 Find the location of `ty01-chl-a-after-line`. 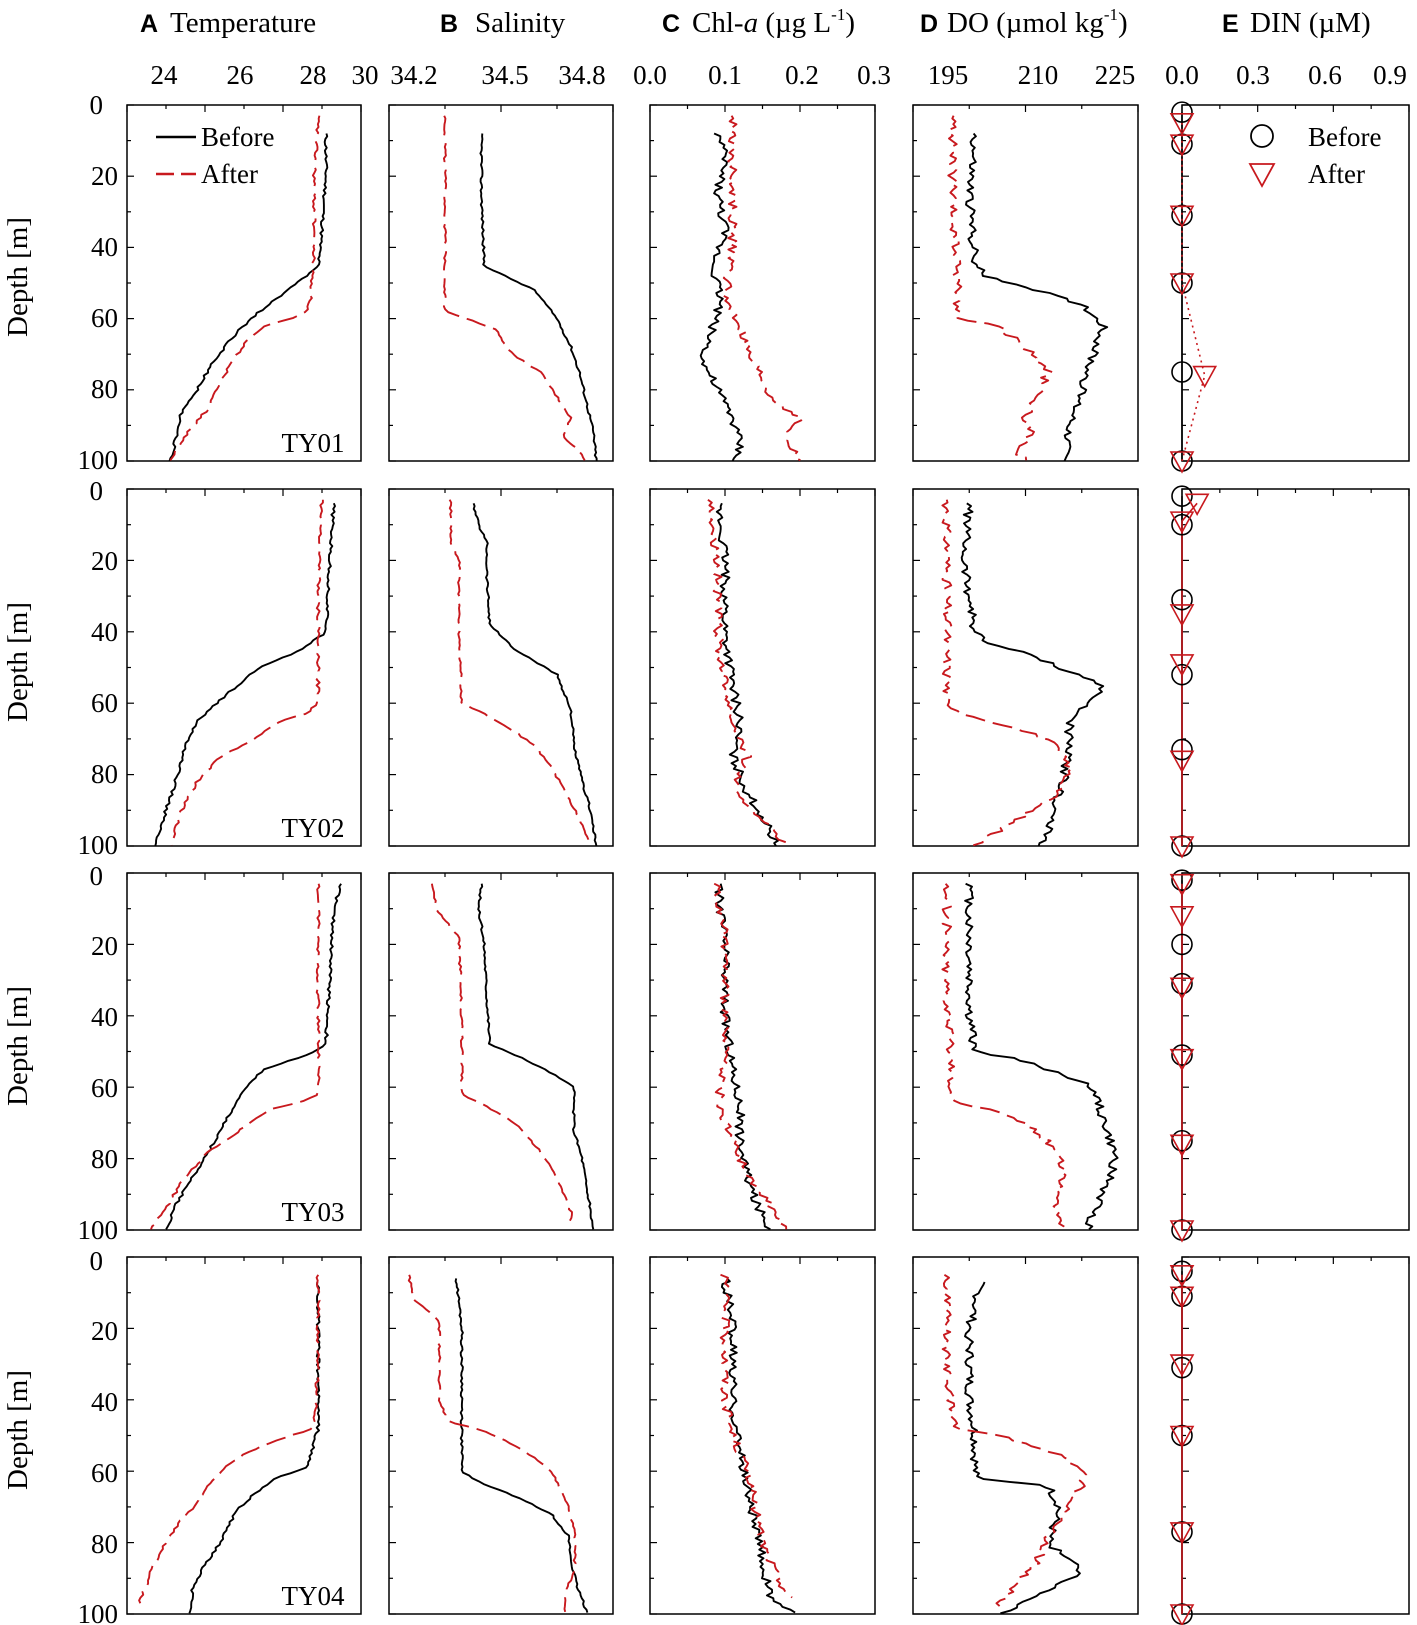

ty01-chl-a-after-line is located at coordinates (763, 288).